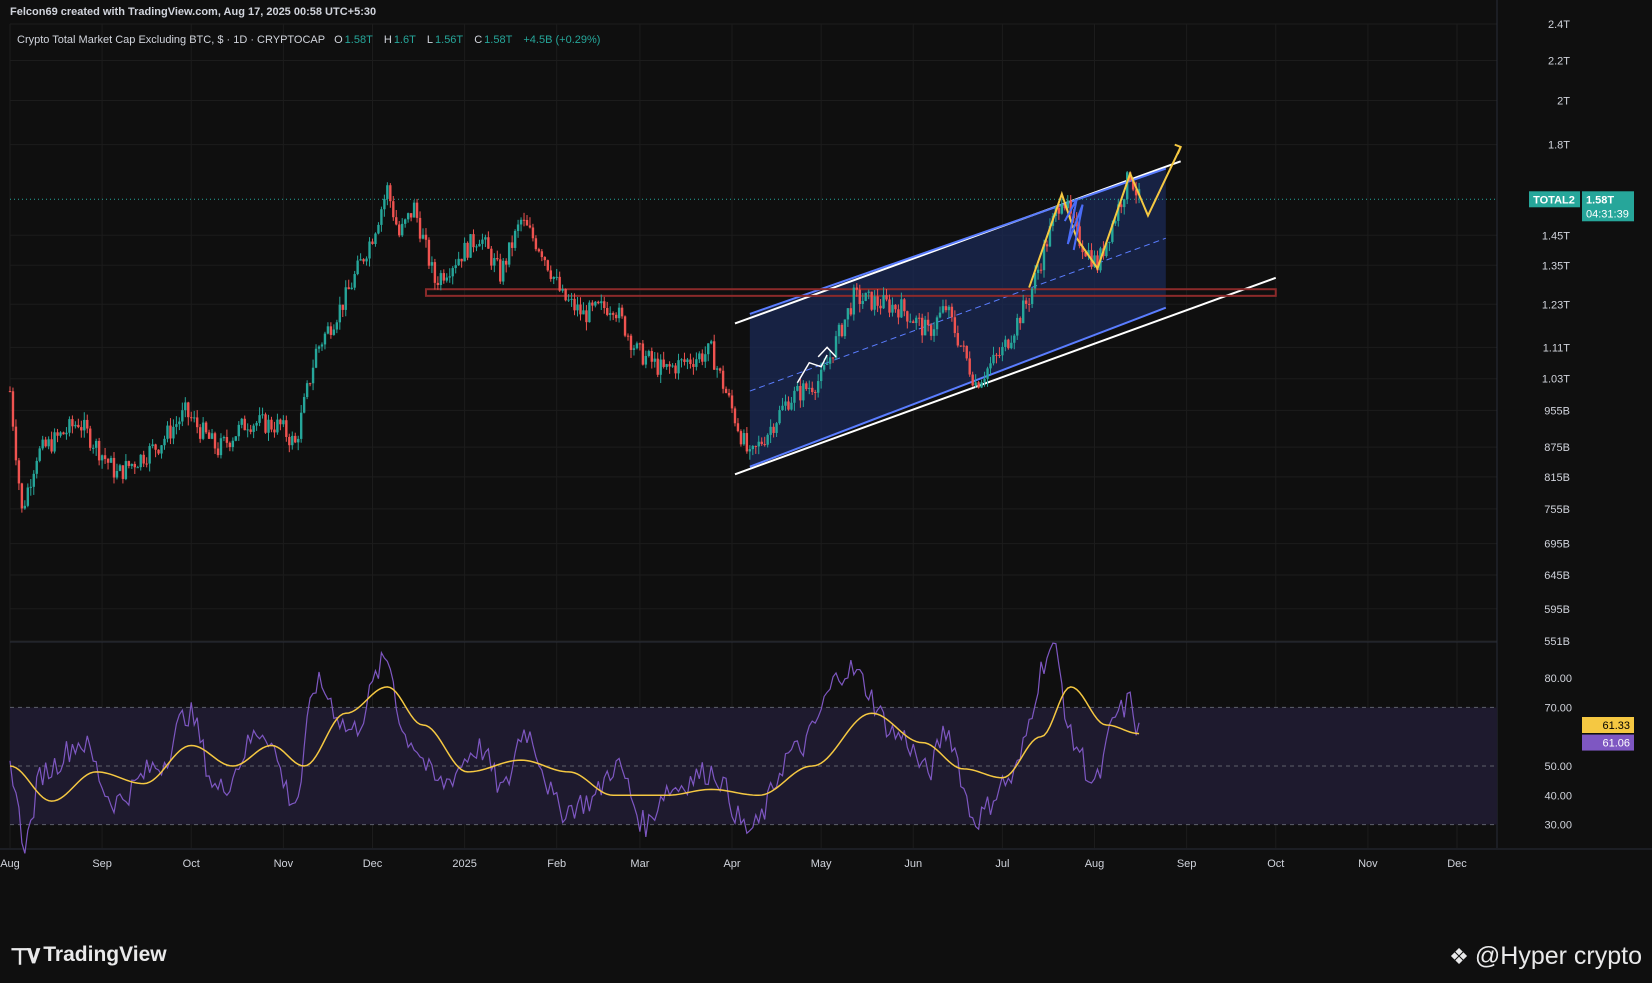 This screenshot has width=1652, height=983. What do you see at coordinates (1616, 726) in the screenshot?
I see `rsi-ma-tag-value: 61.33` at bounding box center [1616, 726].